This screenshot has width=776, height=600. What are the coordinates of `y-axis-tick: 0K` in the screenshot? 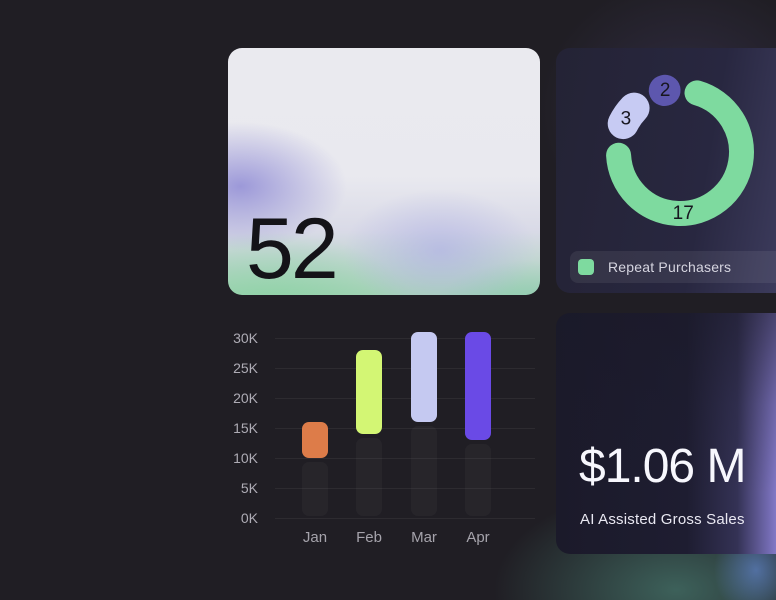 It's located at (249, 518).